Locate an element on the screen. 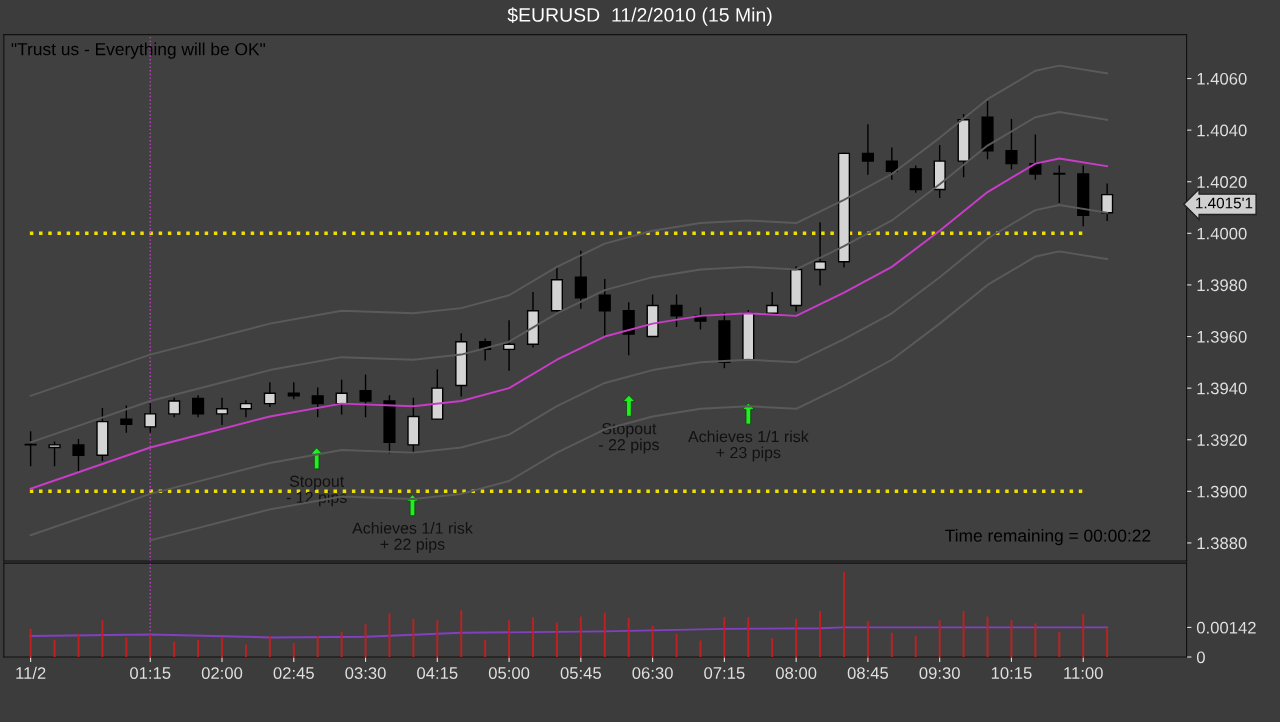  y-tick-label: 1.4020 is located at coordinates (1222, 182).